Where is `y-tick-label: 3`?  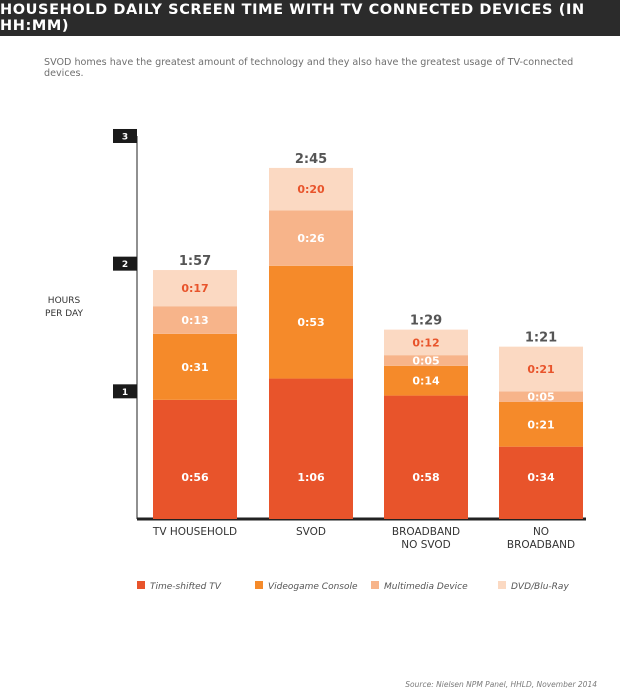 y-tick-label: 3 is located at coordinates (125, 137).